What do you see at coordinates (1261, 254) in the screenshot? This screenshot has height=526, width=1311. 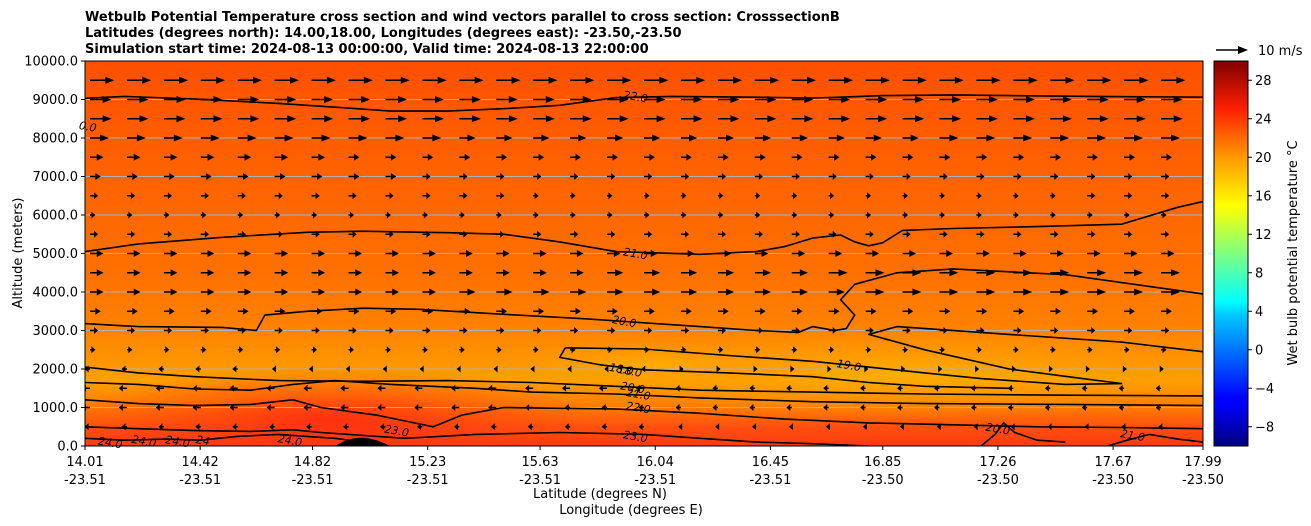 I see `colorbar-ticks: −8 −4 0 4 8 12 16 20 24 28` at bounding box center [1261, 254].